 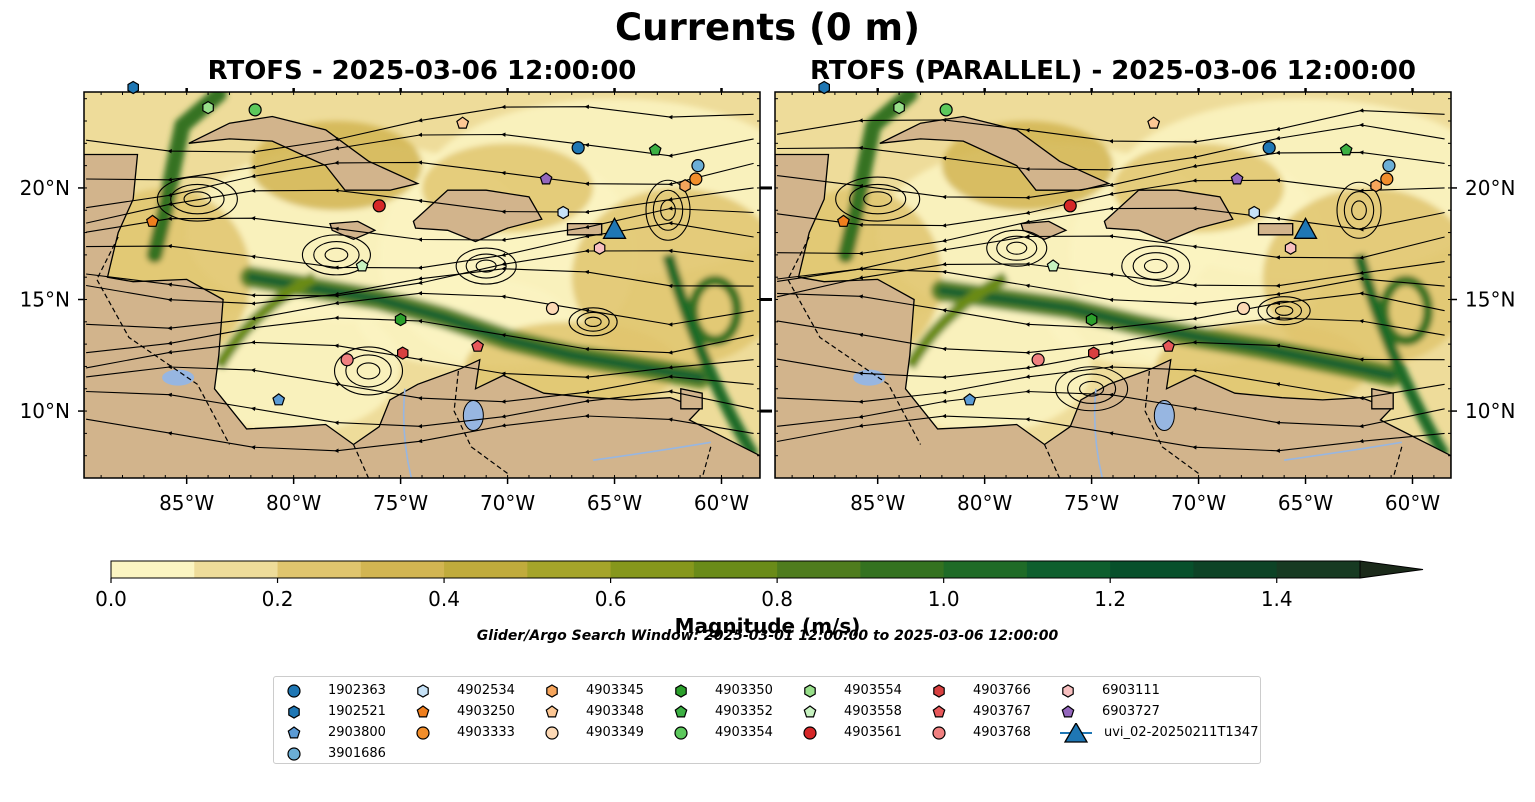 What do you see at coordinates (873, 690) in the screenshot?
I see `legend-label: 4903554` at bounding box center [873, 690].